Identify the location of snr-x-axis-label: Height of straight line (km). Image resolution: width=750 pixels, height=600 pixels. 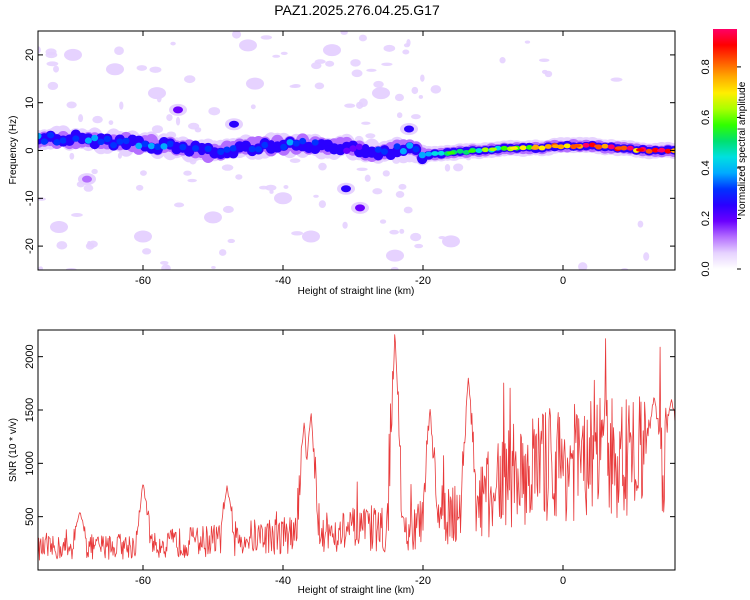
(356, 590).